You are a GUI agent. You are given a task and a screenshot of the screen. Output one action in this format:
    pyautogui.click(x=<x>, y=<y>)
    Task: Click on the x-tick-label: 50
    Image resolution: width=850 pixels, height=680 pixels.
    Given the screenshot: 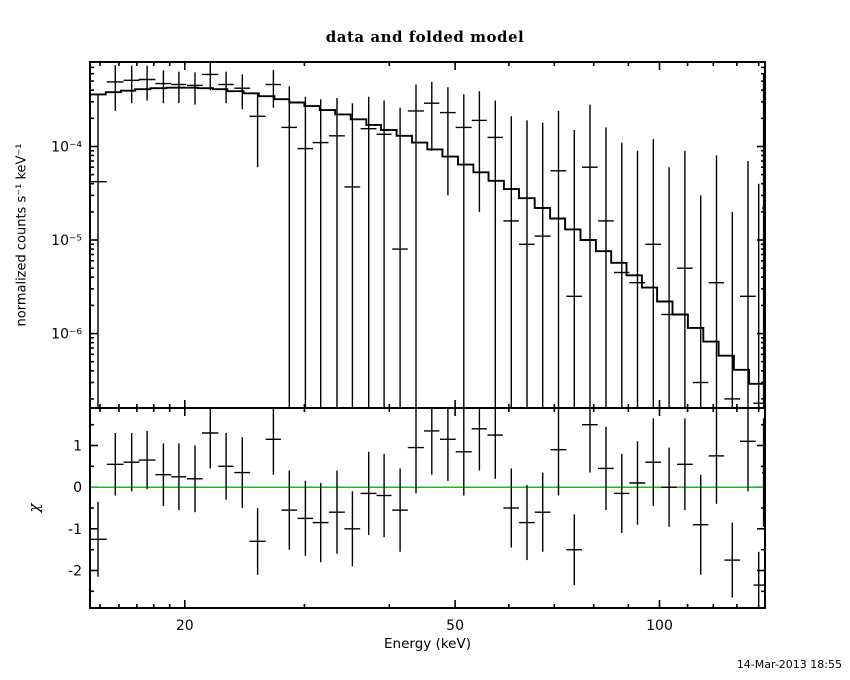 What is the action you would take?
    pyautogui.click(x=455, y=626)
    